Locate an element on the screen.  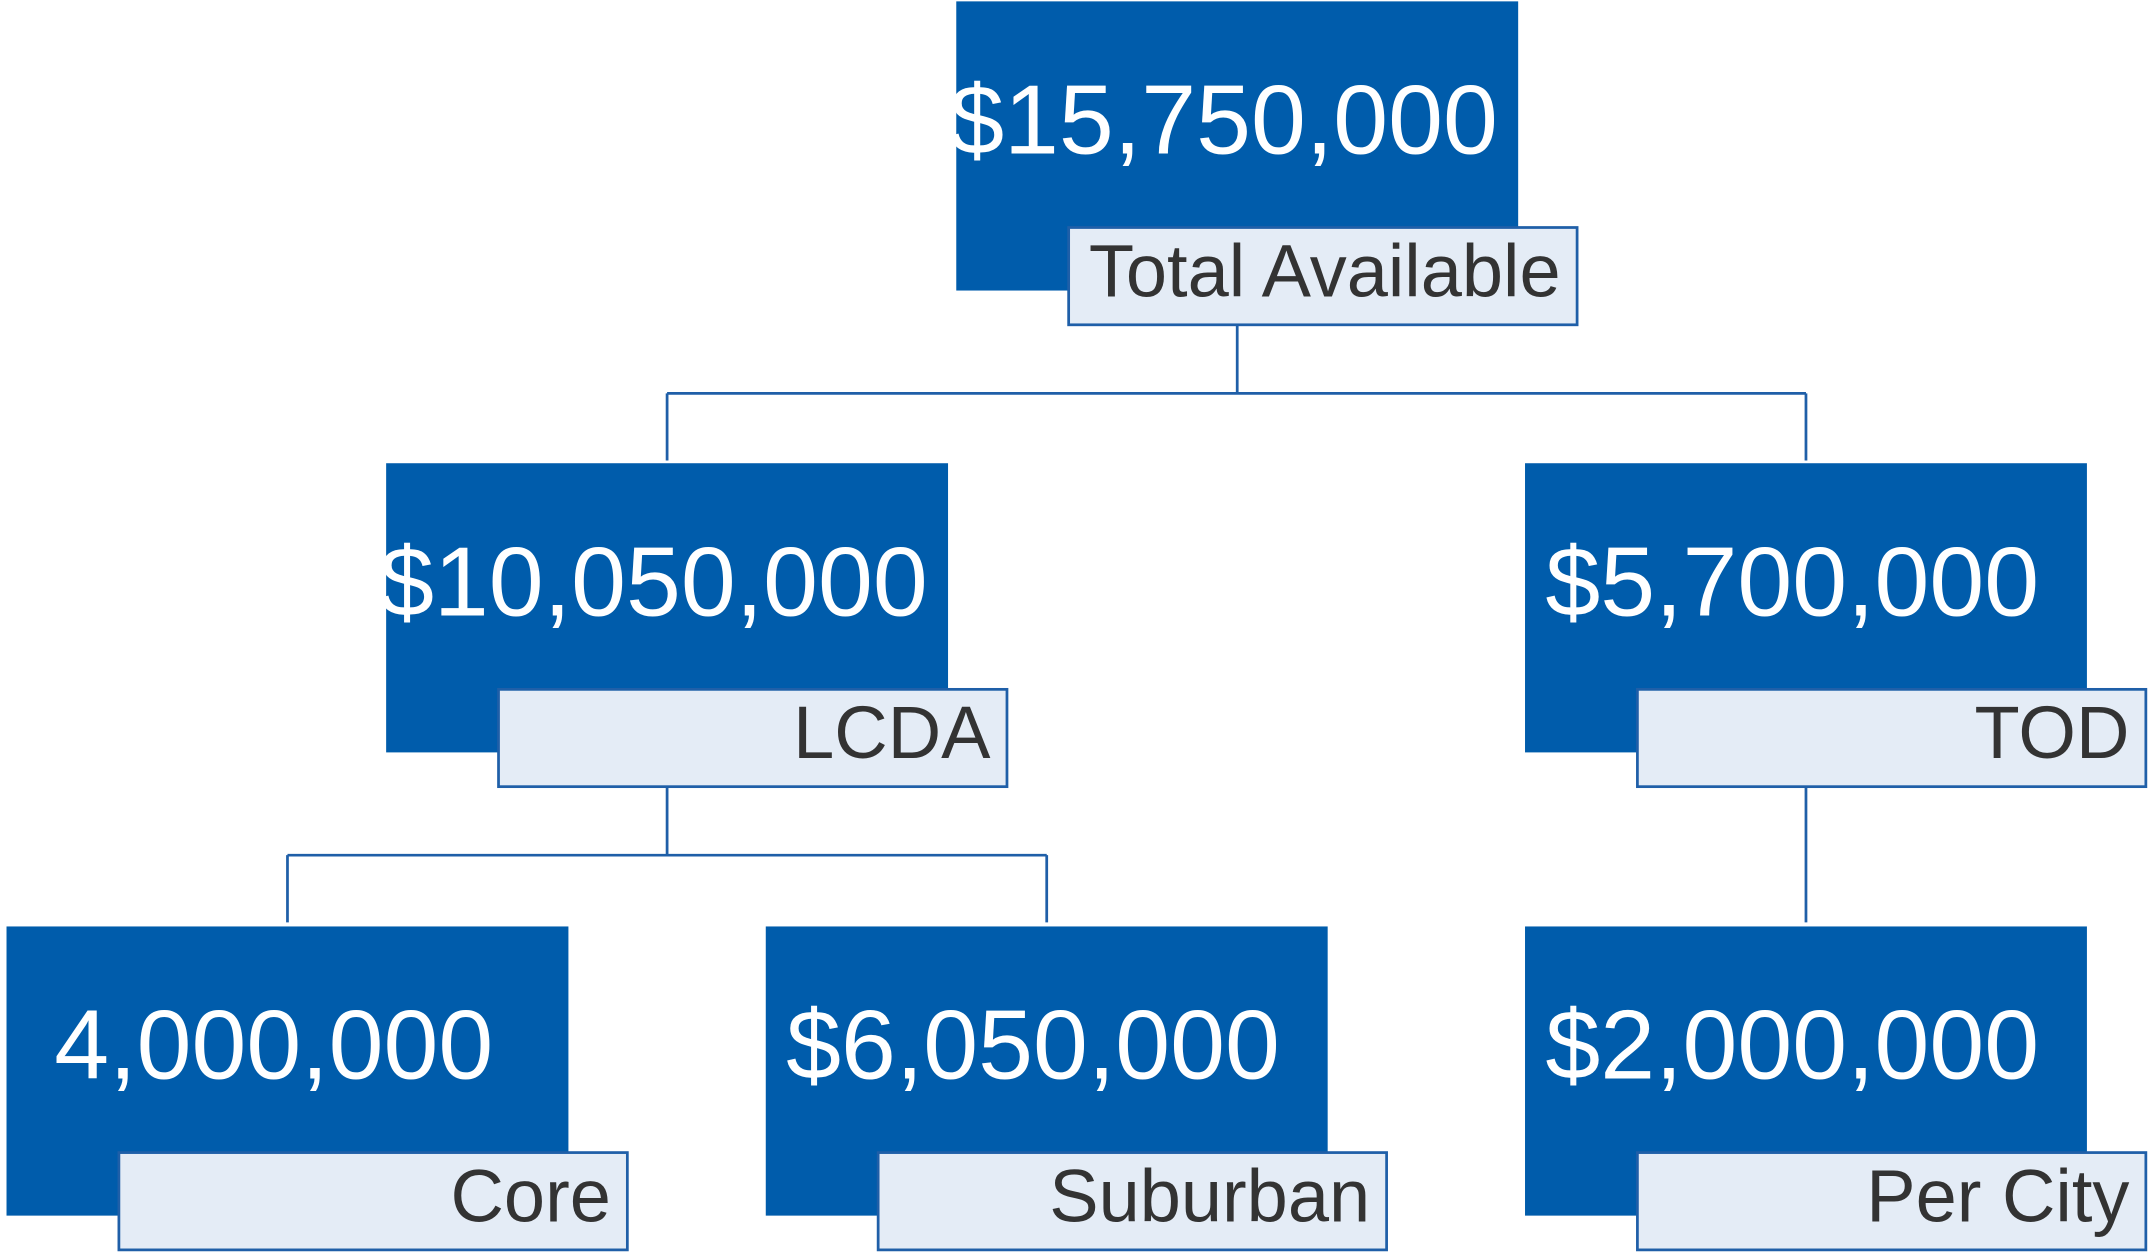
node-value: $5,700,000 is located at coordinates (1792, 581).